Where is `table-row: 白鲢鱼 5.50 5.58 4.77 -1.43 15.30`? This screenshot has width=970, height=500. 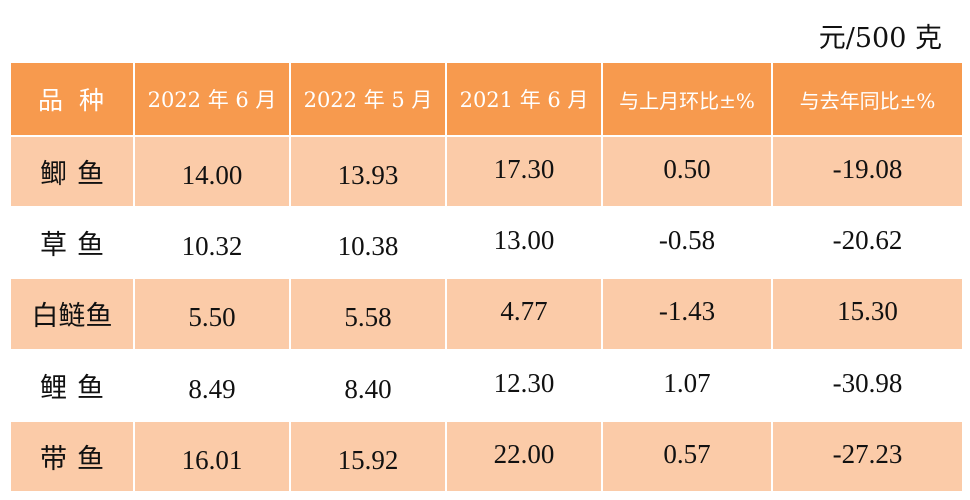
table-row: 白鲢鱼 5.50 5.58 4.77 -1.43 15.30 is located at coordinates (486, 314).